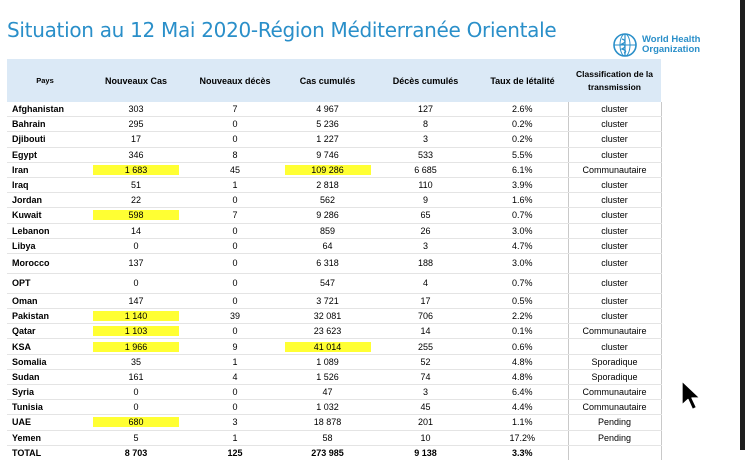  What do you see at coordinates (45, 215) in the screenshot?
I see `cell-pays: Kuwait` at bounding box center [45, 215].